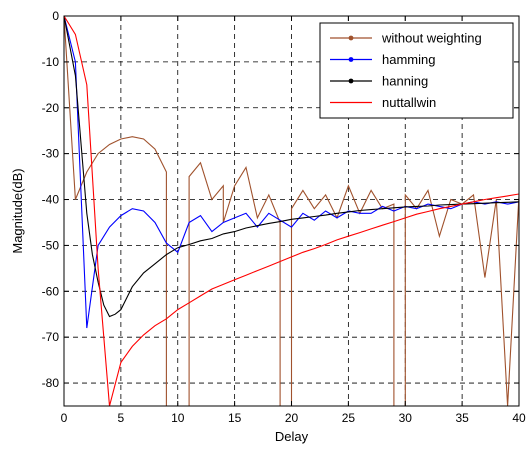  I want to click on legend-entry-label: hamming, so click(408, 59).